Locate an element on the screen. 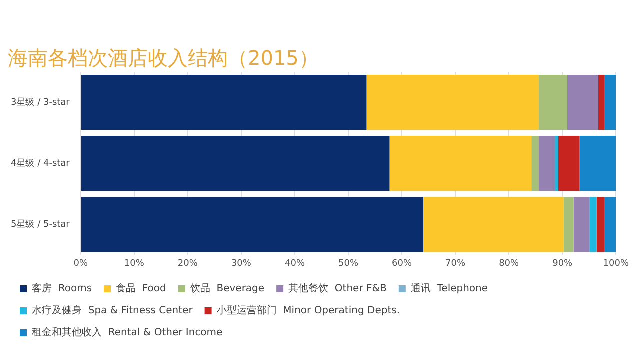 The height and width of the screenshot is (356, 640). legend-label: 租金和其他收入 Rental & Other Income is located at coordinates (127, 332).